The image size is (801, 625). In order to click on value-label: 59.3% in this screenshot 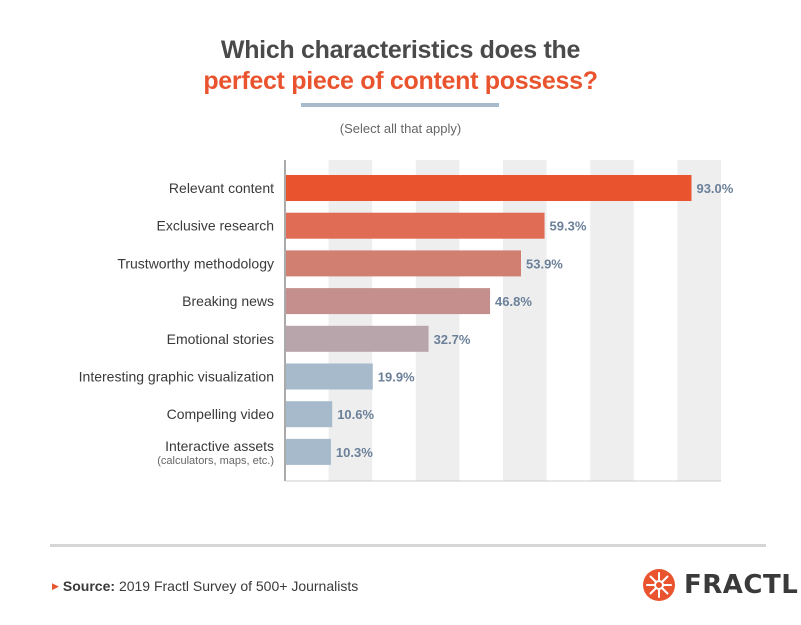, I will do `click(568, 226)`.